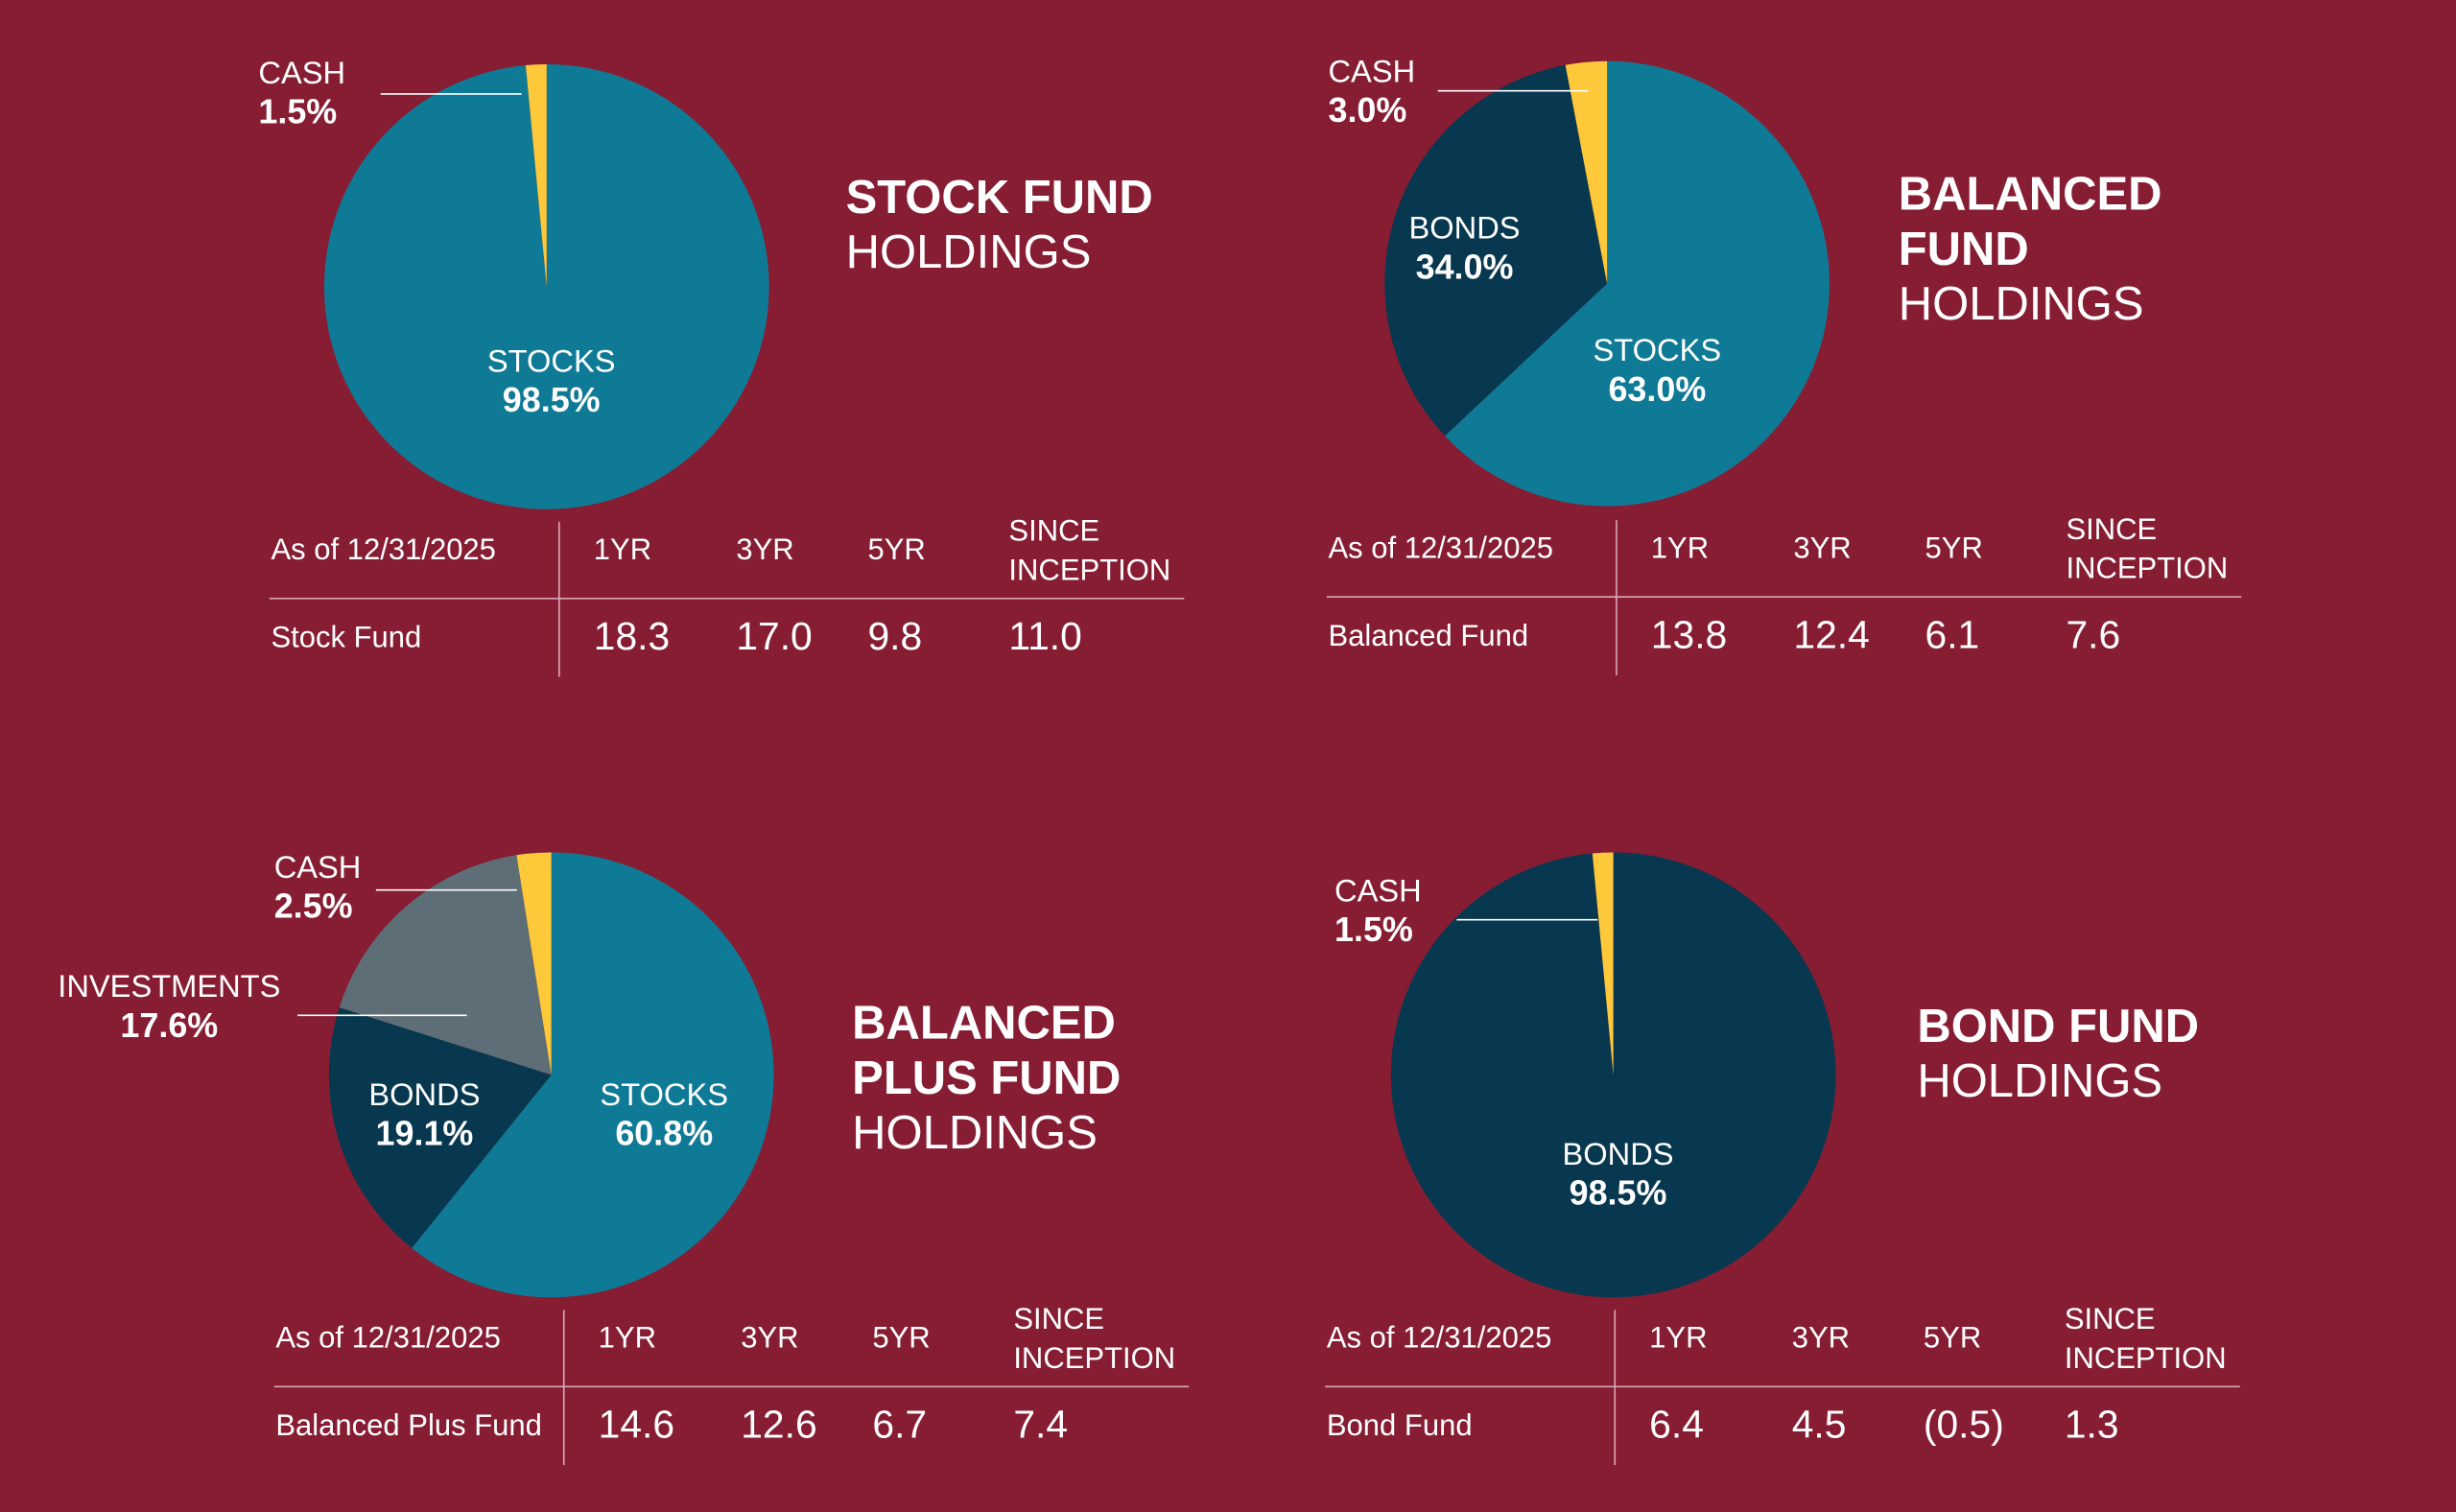 Image resolution: width=2456 pixels, height=1512 pixels. I want to click on slice-value: 34.0%, so click(1465, 266).